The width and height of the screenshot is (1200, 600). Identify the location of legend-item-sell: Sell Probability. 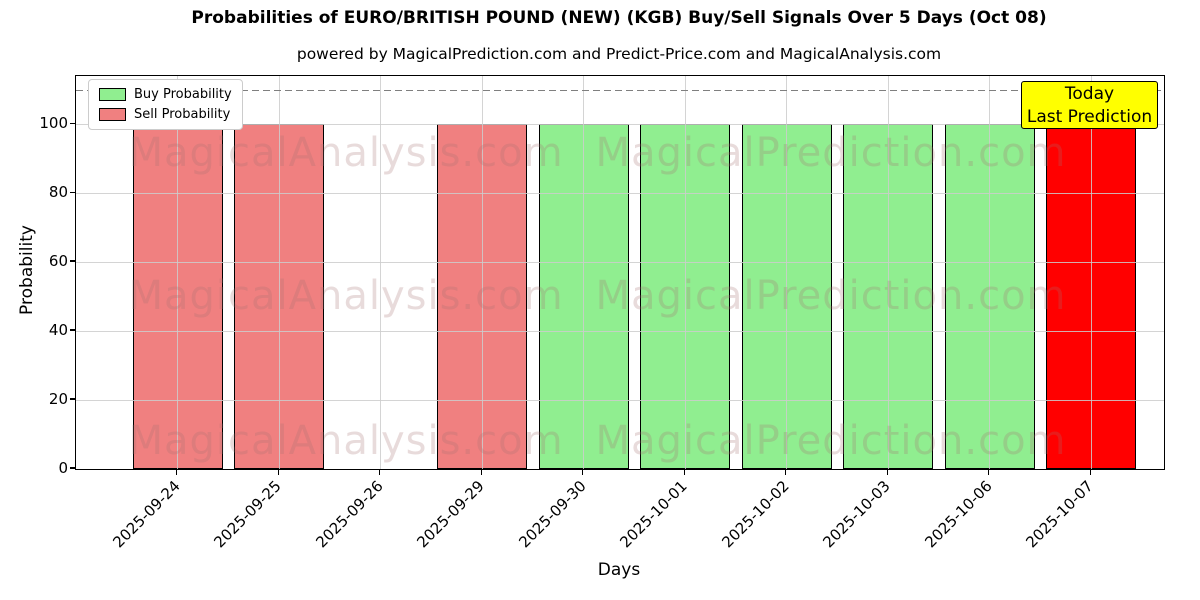
(165, 114).